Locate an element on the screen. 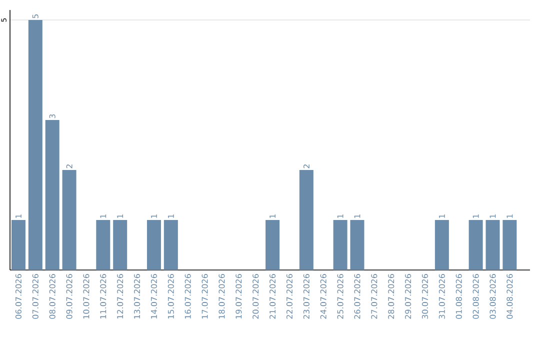  data-label: 5 is located at coordinates (35, 16).